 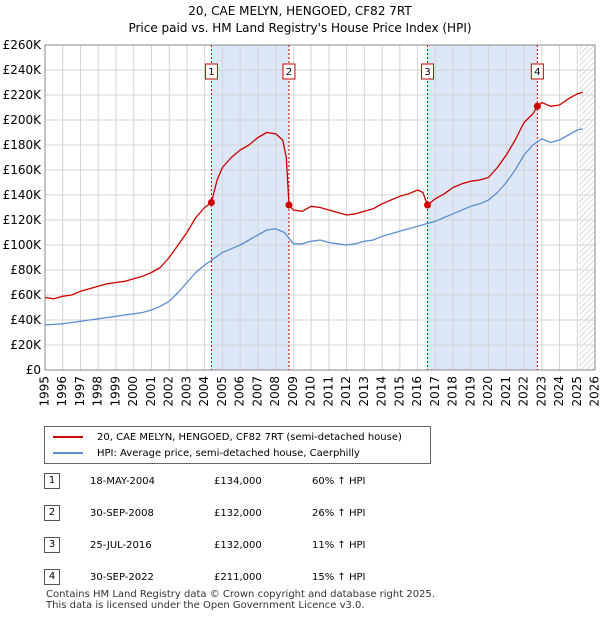 What do you see at coordinates (98, 391) in the screenshot?
I see `x-tick-label: 1998` at bounding box center [98, 391].